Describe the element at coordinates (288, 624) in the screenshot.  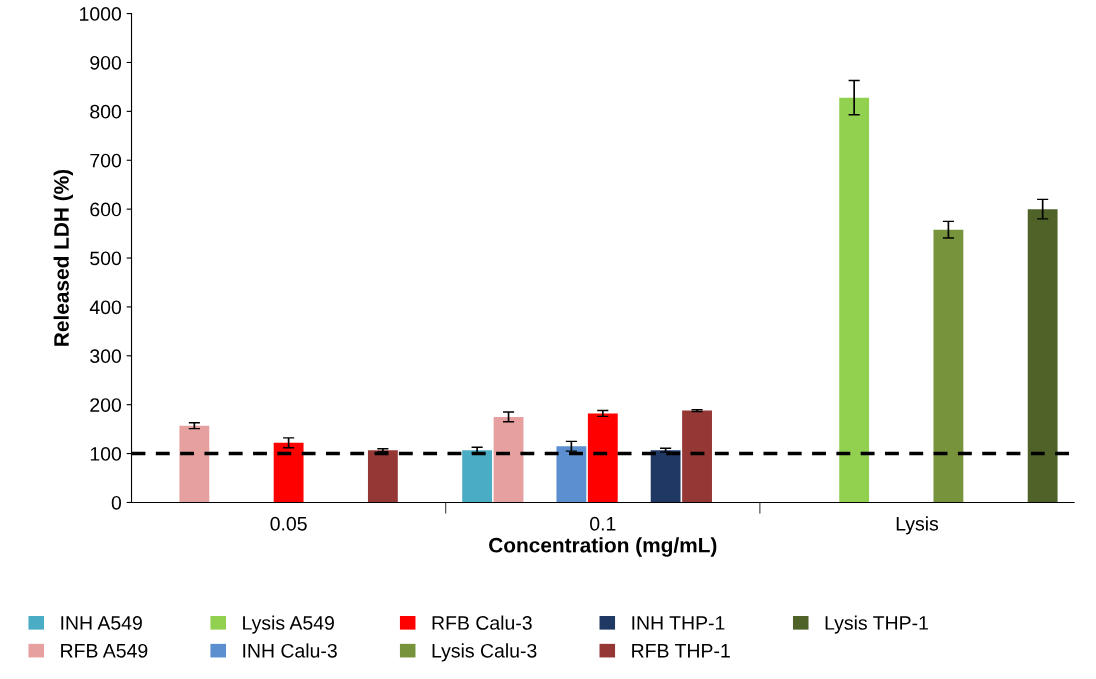
I see `legend-label: Lysis A549` at that location.